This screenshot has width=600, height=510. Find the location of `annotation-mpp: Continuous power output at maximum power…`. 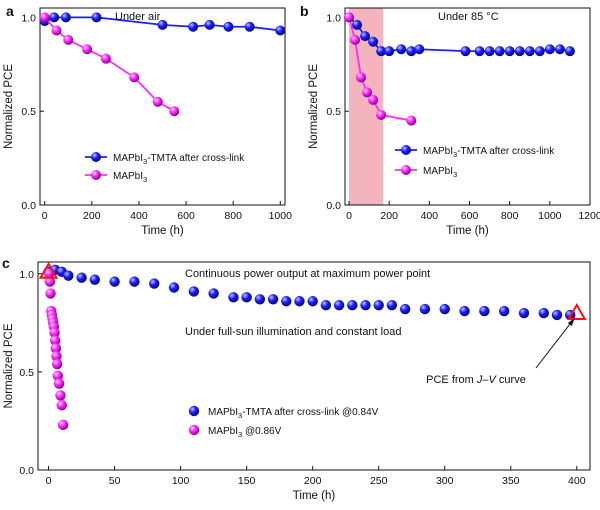

annotation-mpp: Continuous power output at maximum power… is located at coordinates (307, 274).